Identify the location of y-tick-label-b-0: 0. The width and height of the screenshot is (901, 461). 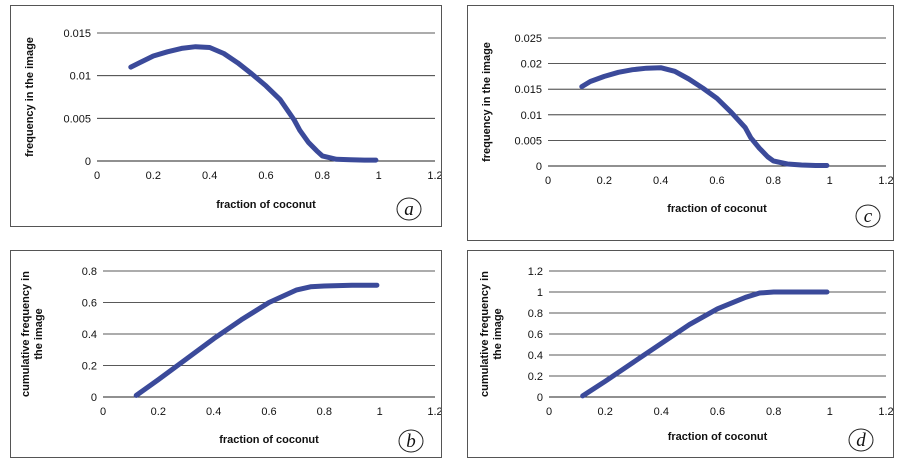
(94, 398).